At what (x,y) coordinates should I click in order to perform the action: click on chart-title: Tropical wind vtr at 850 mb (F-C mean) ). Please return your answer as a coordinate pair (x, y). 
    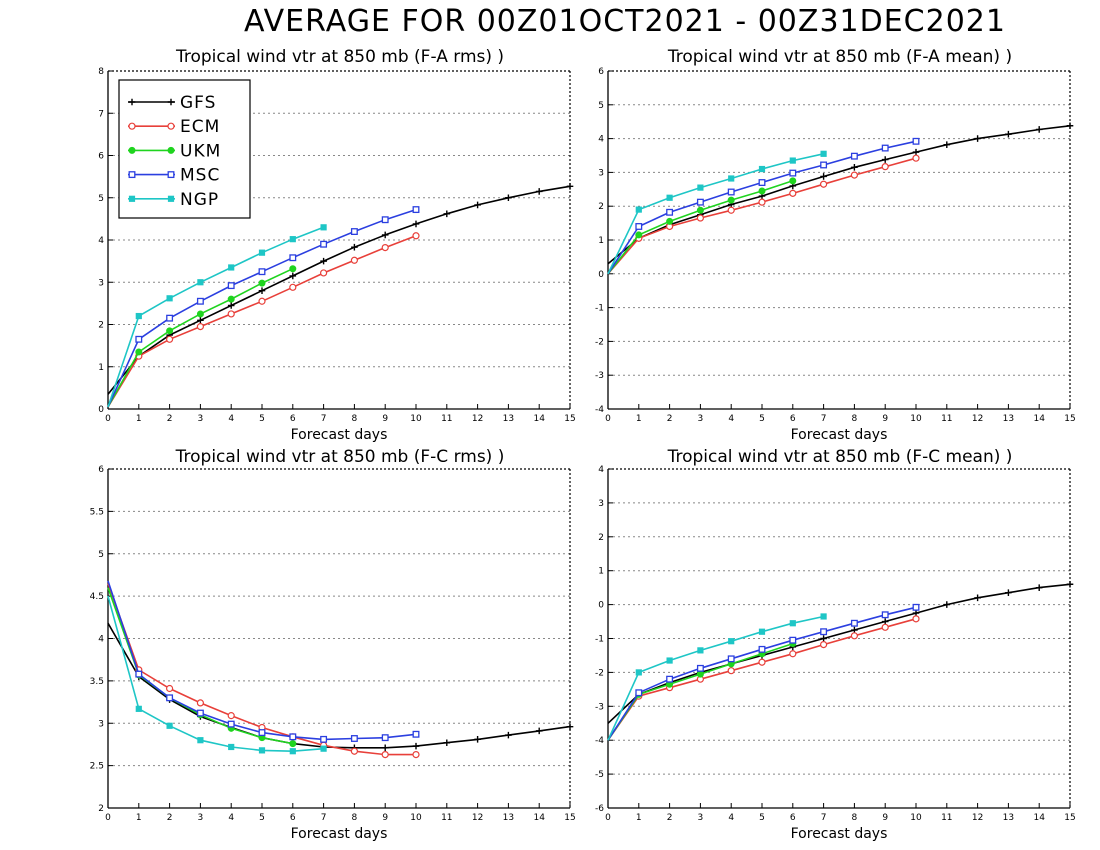
    Looking at the image, I should click on (840, 457).